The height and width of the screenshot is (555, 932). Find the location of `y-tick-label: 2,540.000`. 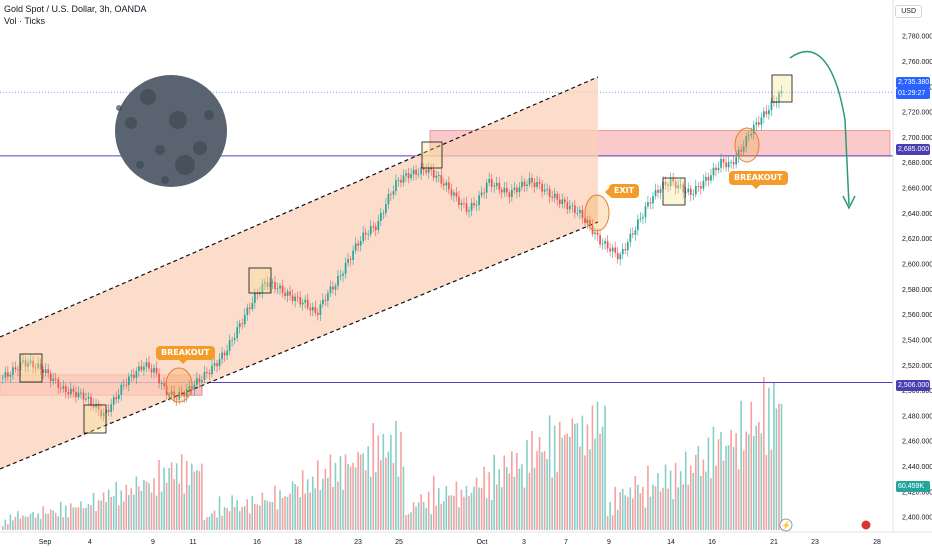

y-tick-label: 2,540.000 is located at coordinates (917, 340).